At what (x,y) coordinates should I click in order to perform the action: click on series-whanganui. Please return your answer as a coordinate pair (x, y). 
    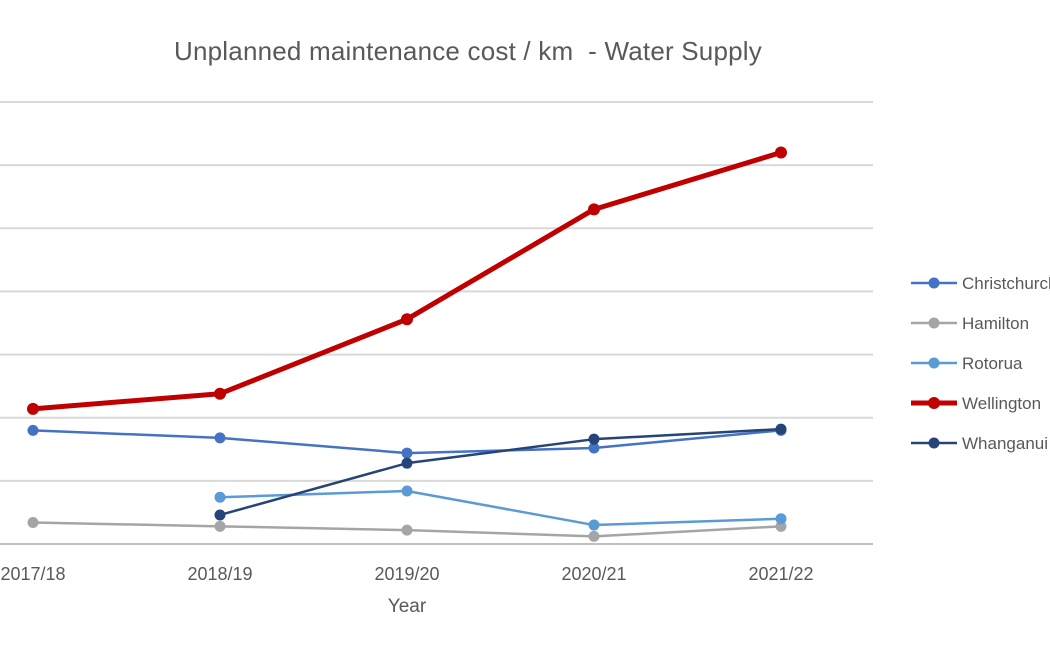
    Looking at the image, I should click on (500, 472).